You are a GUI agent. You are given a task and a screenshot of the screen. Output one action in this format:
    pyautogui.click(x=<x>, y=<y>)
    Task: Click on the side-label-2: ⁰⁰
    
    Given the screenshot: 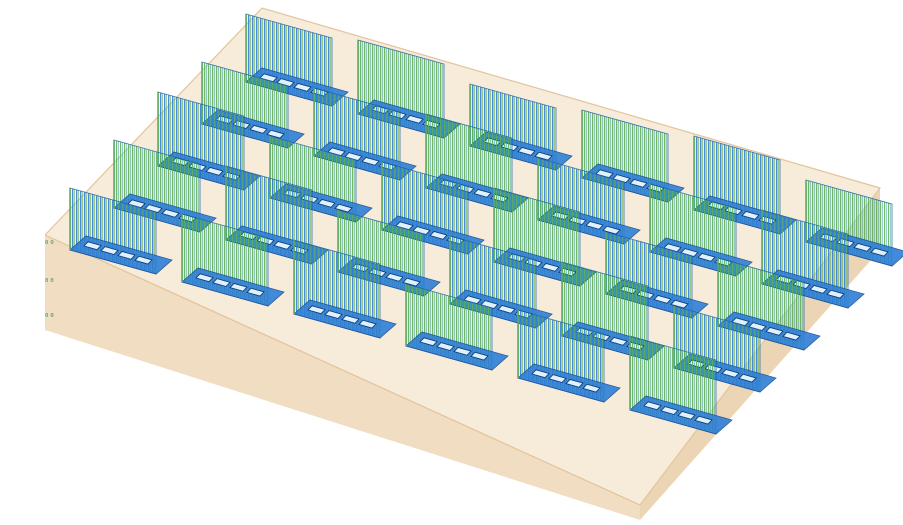 What is the action you would take?
    pyautogui.click(x=49, y=283)
    